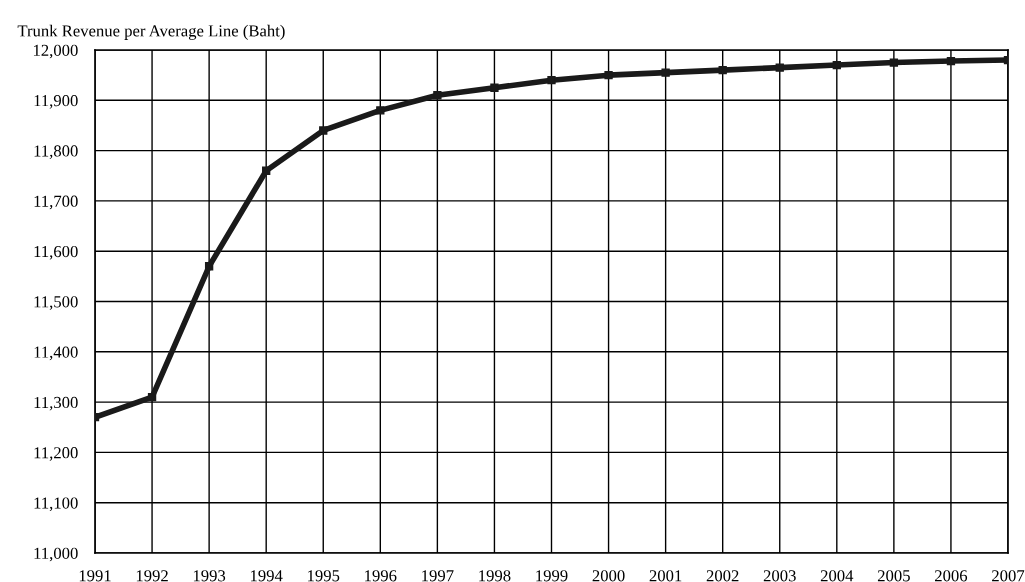 This screenshot has height=582, width=1025. What do you see at coordinates (266, 576) in the screenshot?
I see `x-tick-label: 1994` at bounding box center [266, 576].